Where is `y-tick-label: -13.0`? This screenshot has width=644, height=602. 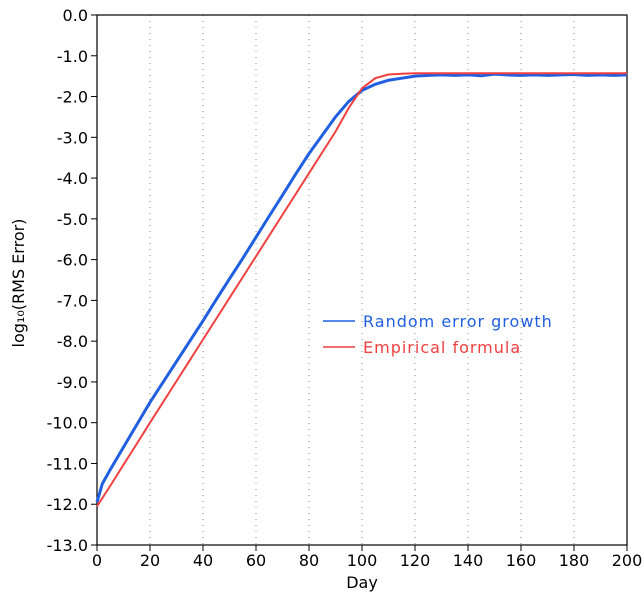 y-tick-label: -13.0 is located at coordinates (67, 545).